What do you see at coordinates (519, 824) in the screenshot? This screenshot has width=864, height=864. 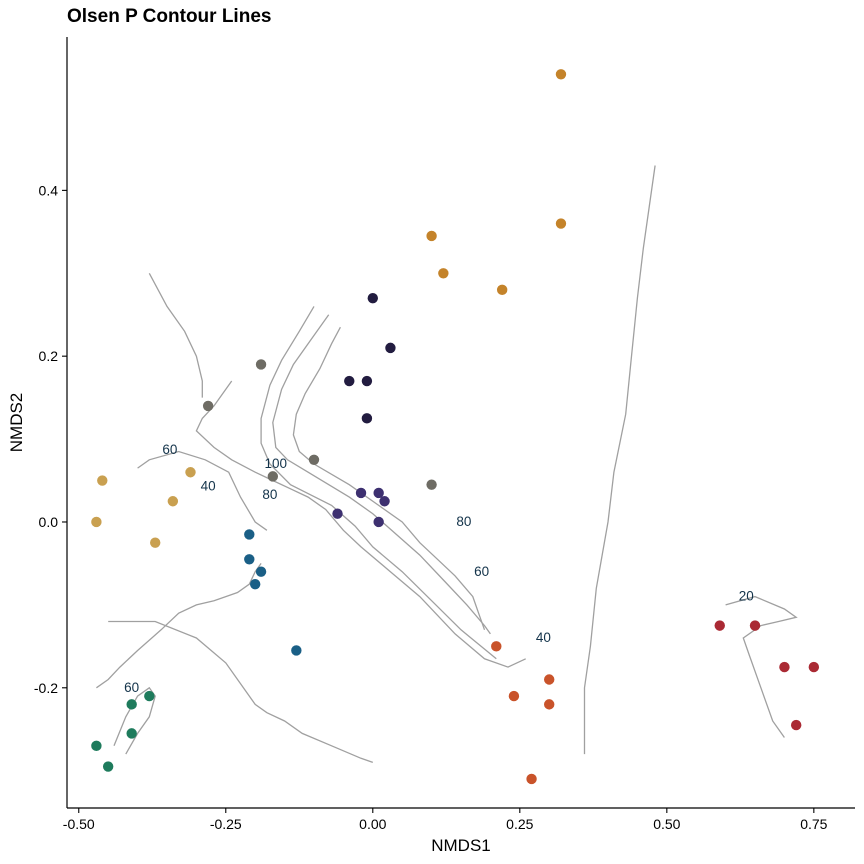 I see `x-tick-label: 0.25` at bounding box center [519, 824].